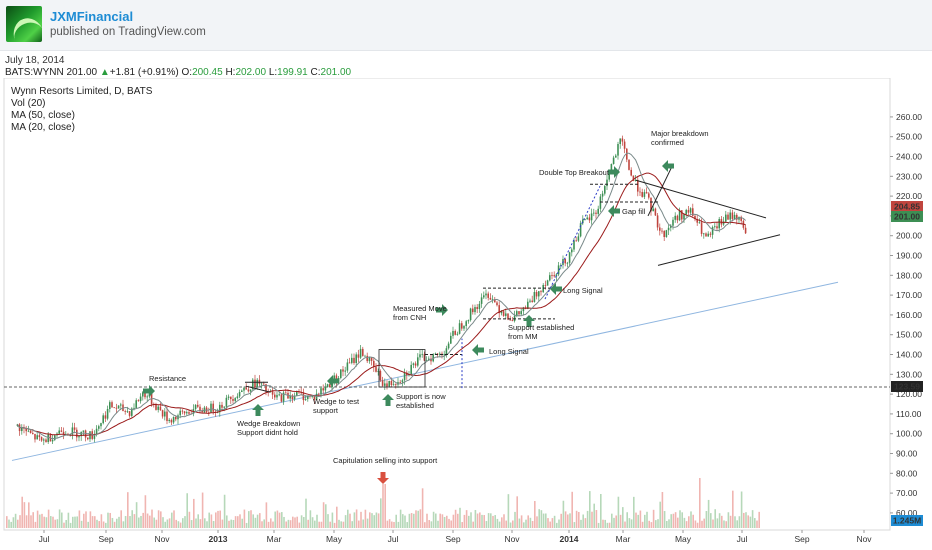  Describe the element at coordinates (909, 355) in the screenshot. I see `y-tick-label: 140.00` at that location.